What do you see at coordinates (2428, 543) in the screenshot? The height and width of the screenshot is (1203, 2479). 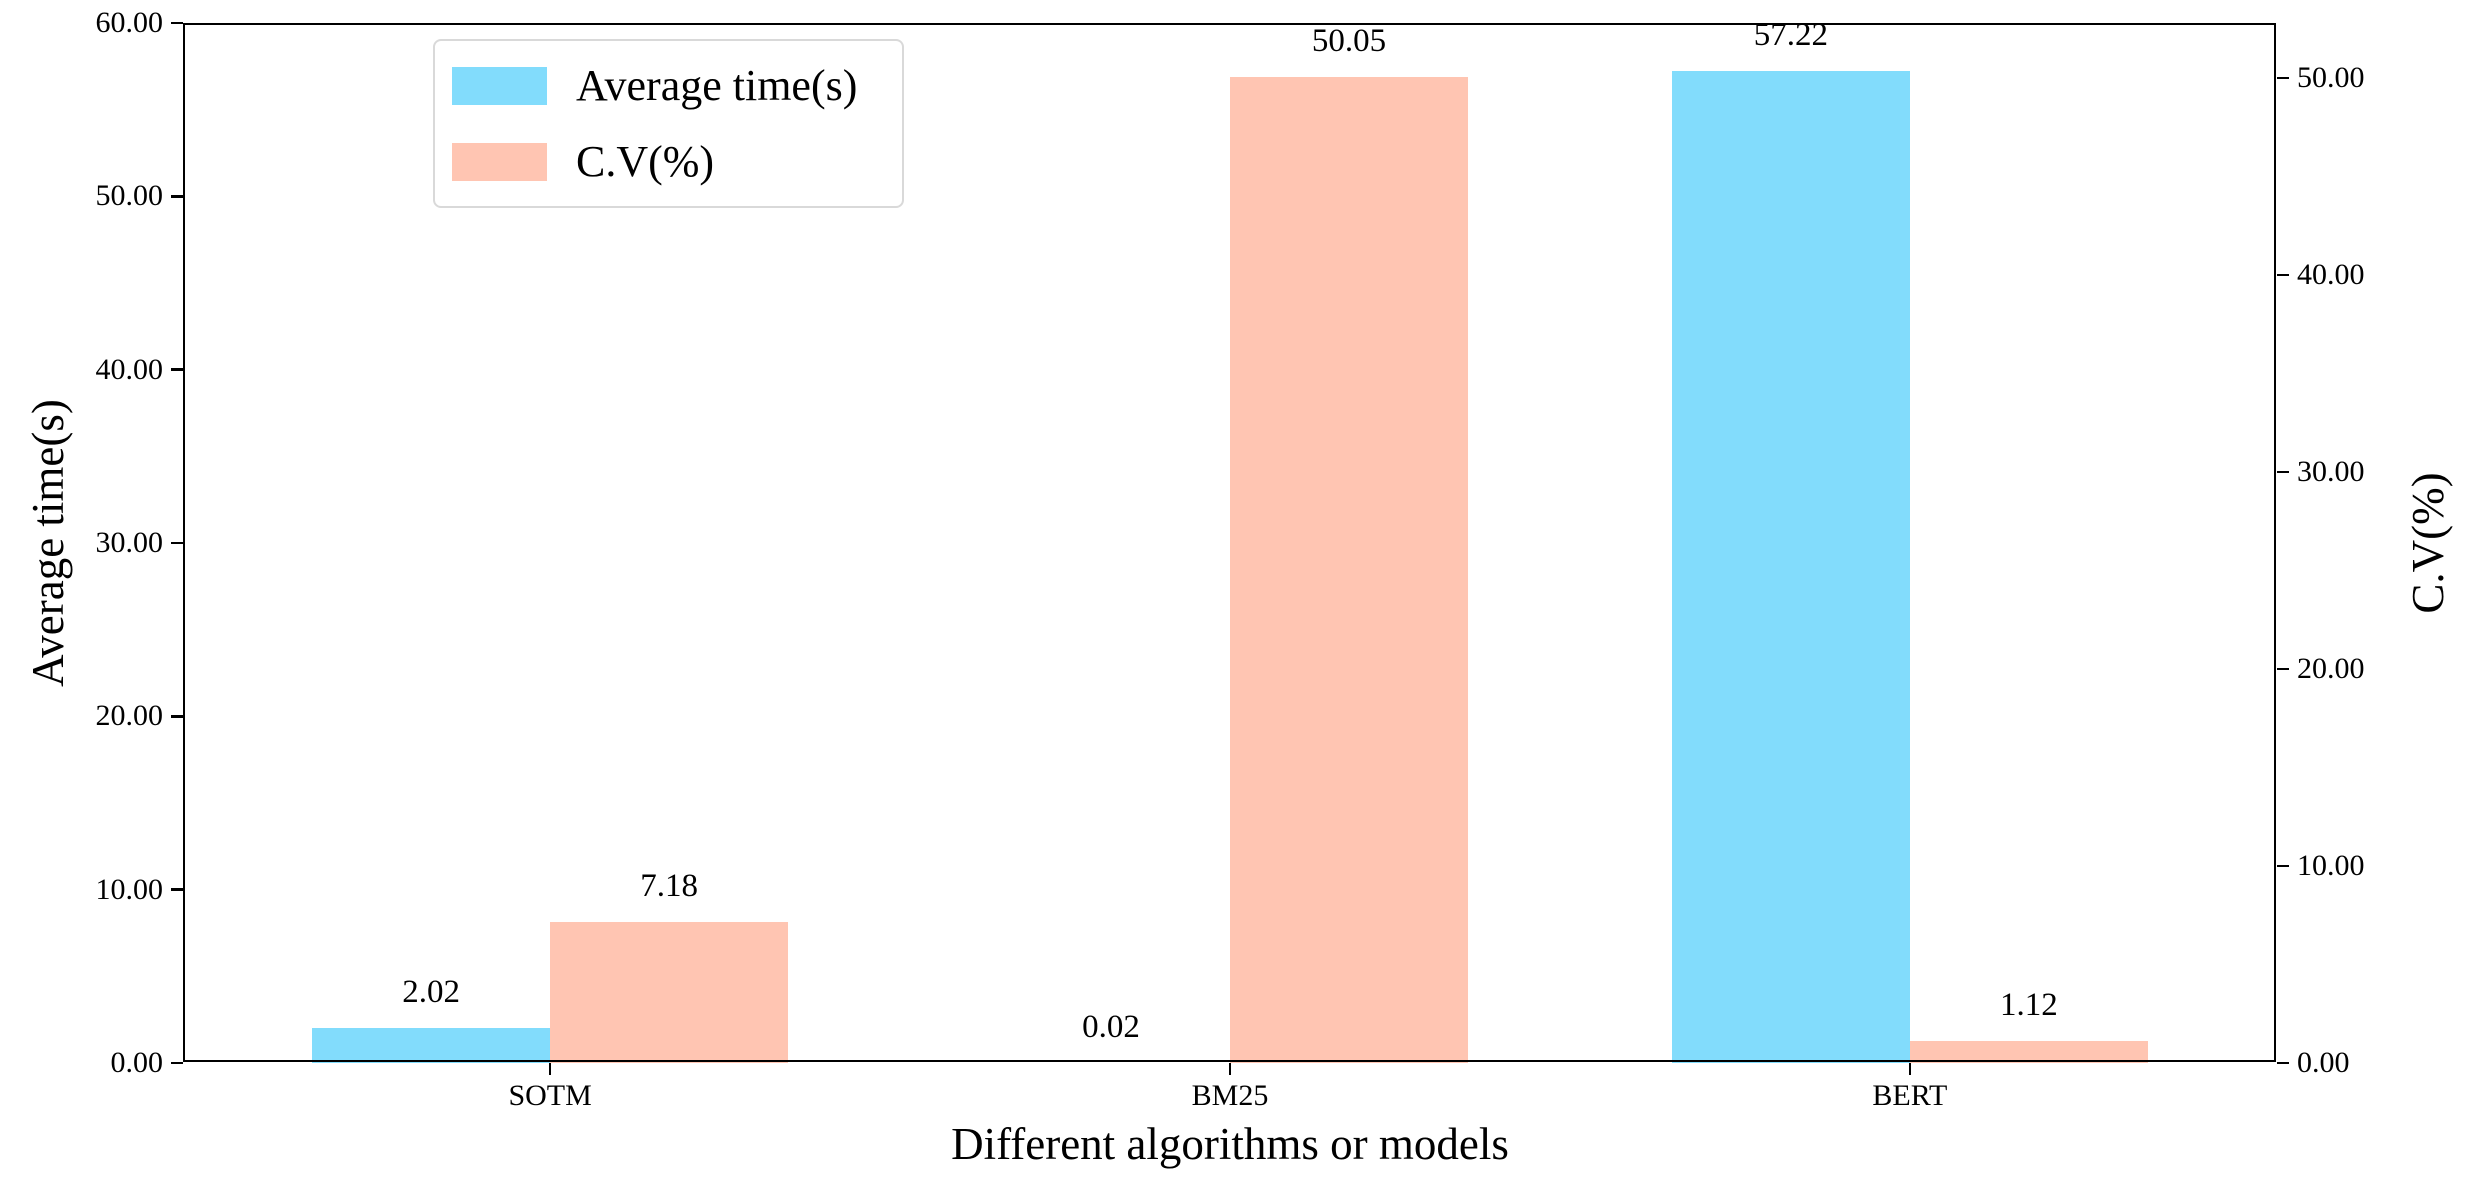 I see `y-axis-label-right: C.V(%)` at bounding box center [2428, 543].